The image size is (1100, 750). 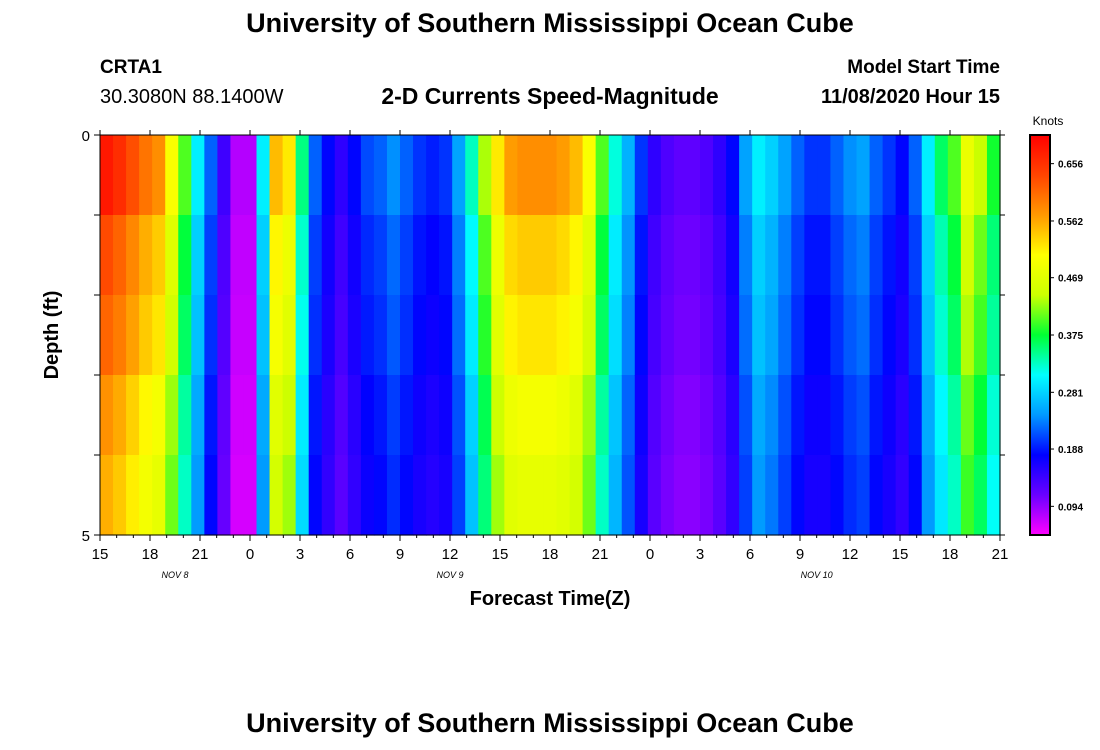 I want to click on colorbar-tick-label: 0.281, so click(x=1070, y=393).